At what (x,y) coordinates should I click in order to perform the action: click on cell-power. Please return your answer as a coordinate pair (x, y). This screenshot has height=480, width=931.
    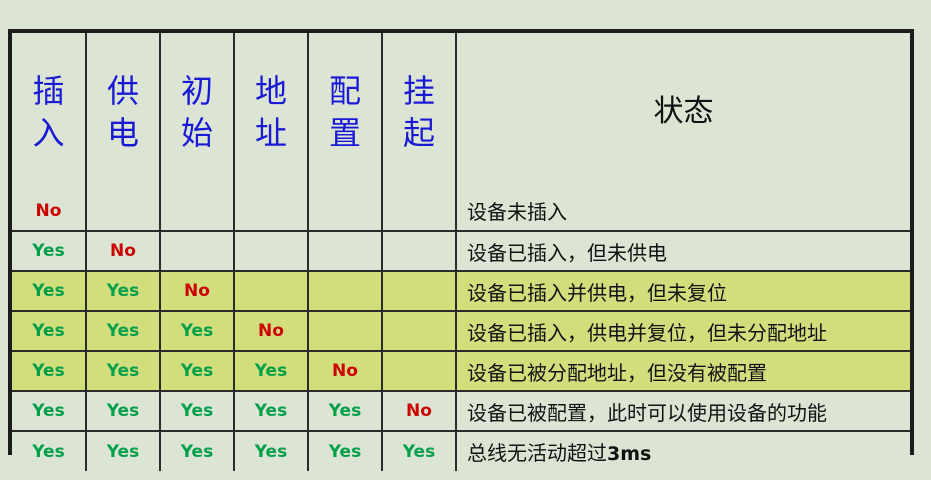
    Looking at the image, I should click on (123, 211).